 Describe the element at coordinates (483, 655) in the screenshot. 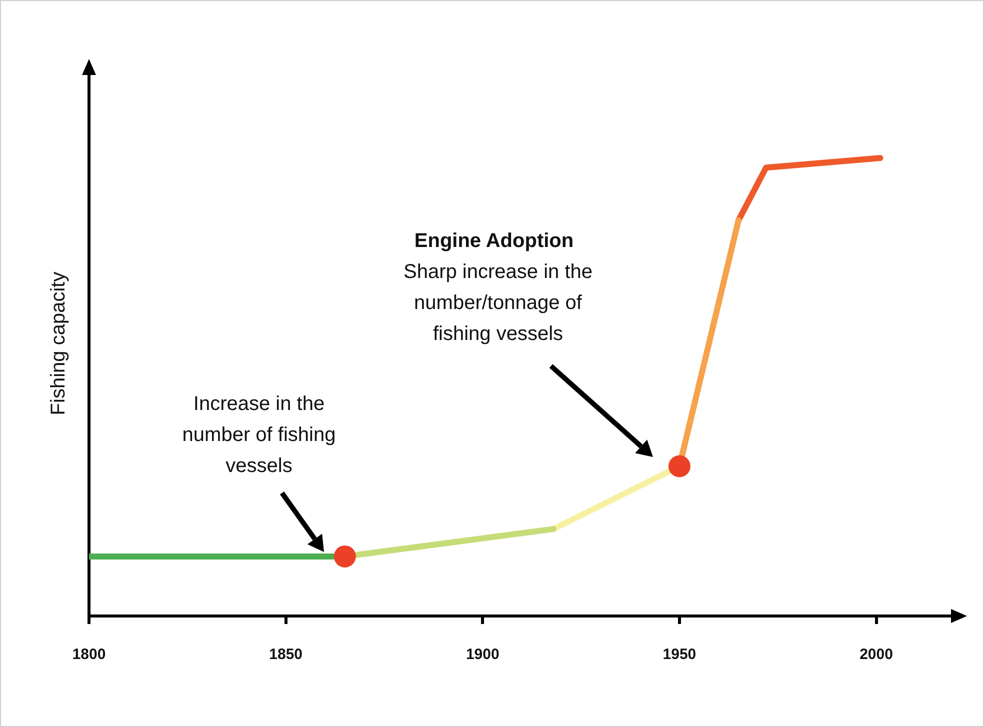

I see `x-tick-label: 1900` at that location.